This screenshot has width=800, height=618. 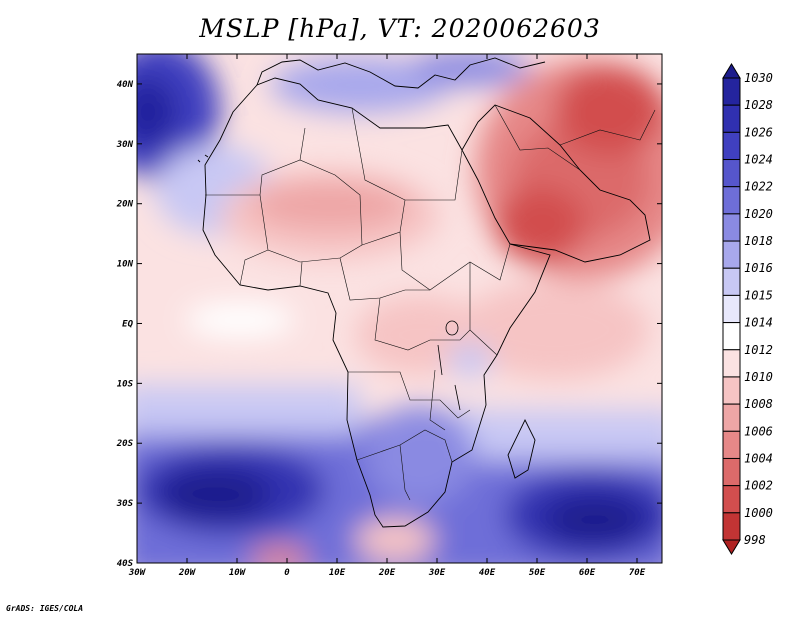 I want to click on lat-label: 40N, so click(x=125, y=85).